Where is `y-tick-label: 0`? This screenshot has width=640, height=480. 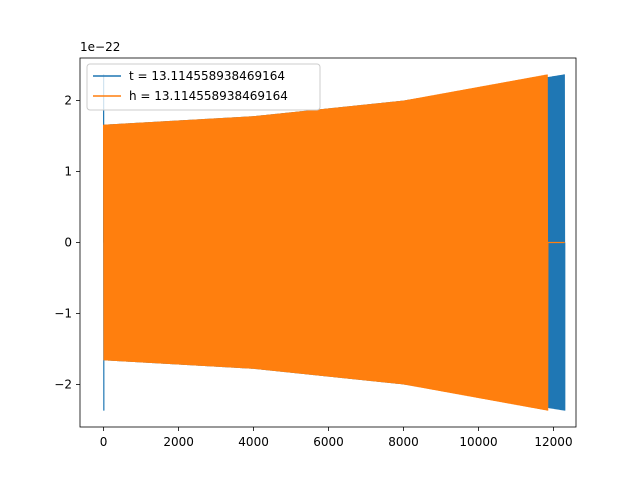
y-tick-label: 0 is located at coordinates (68, 243).